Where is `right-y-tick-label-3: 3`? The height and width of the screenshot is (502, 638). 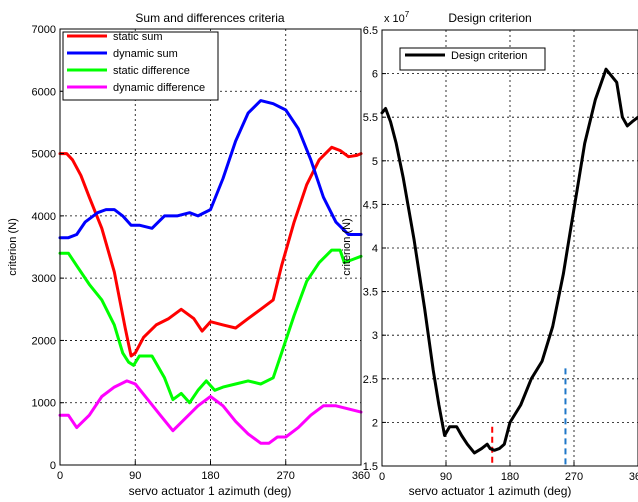 right-y-tick-label-3: 3 is located at coordinates (375, 336).